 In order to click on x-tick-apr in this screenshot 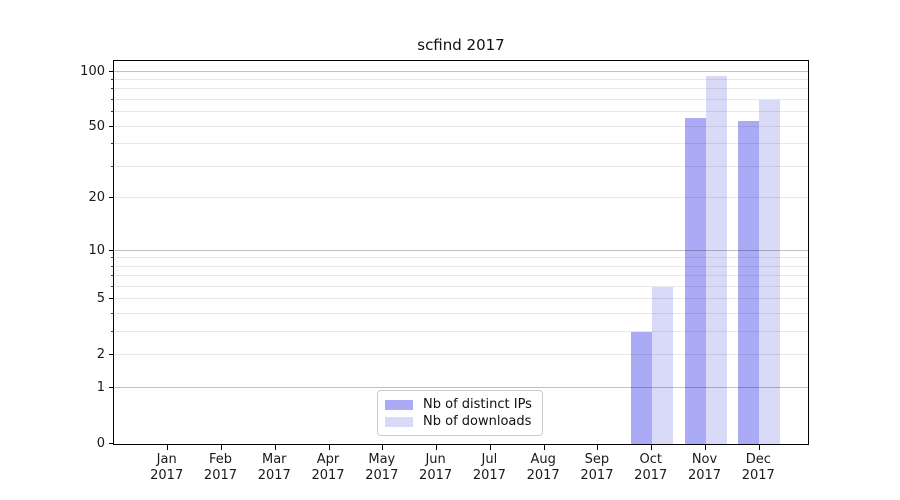, I will do `click(329, 447)`.